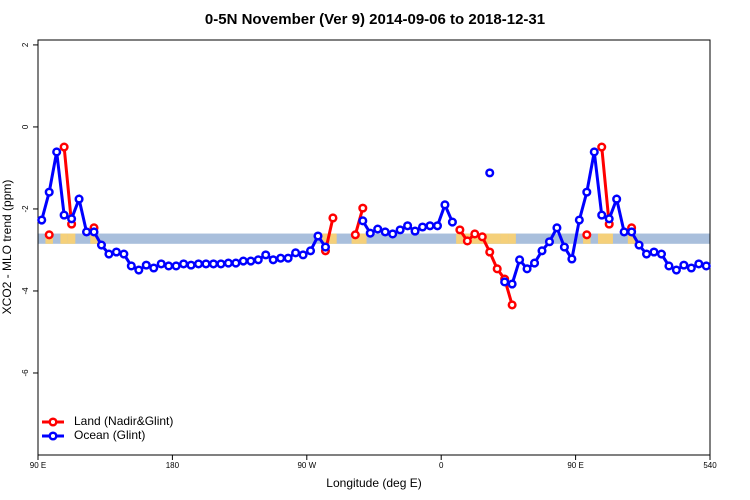 The image size is (750, 500). Describe the element at coordinates (25, 291) in the screenshot. I see `y-tick-label: -4` at that location.